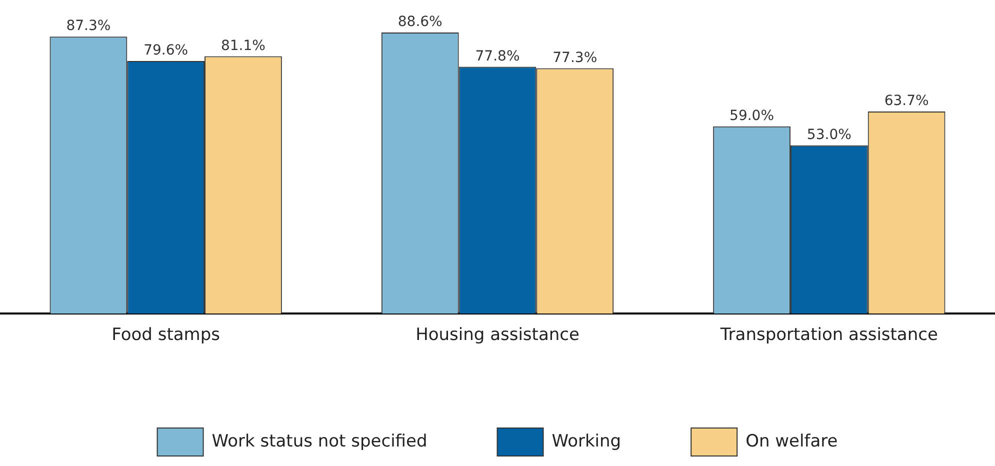 The height and width of the screenshot is (466, 995). What do you see at coordinates (420, 22) in the screenshot?
I see `data-label: 88.6%` at bounding box center [420, 22].